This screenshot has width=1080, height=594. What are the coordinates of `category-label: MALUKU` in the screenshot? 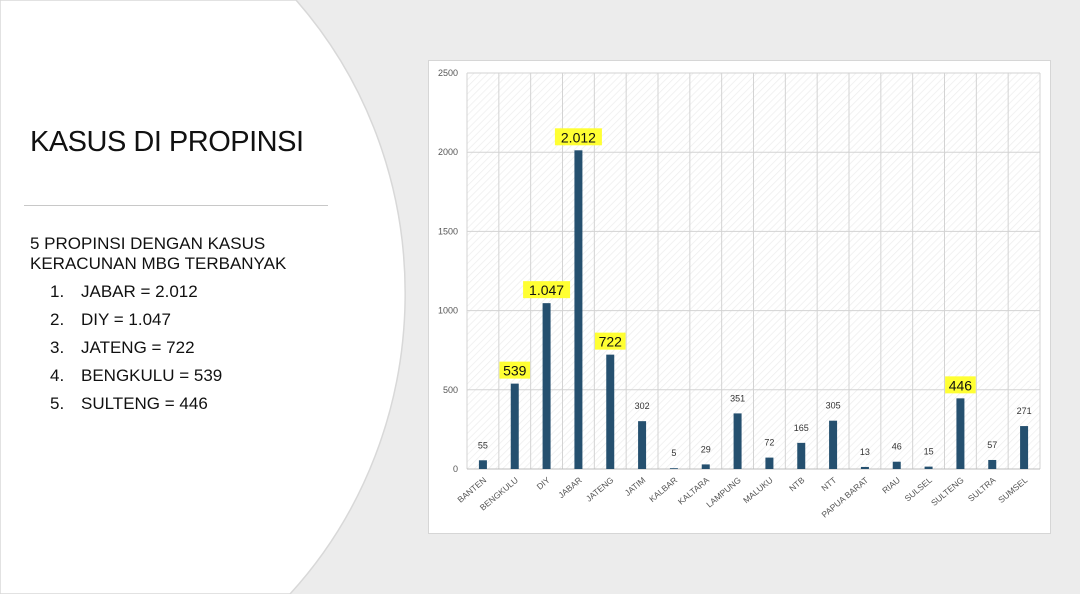 It's located at (758, 490).